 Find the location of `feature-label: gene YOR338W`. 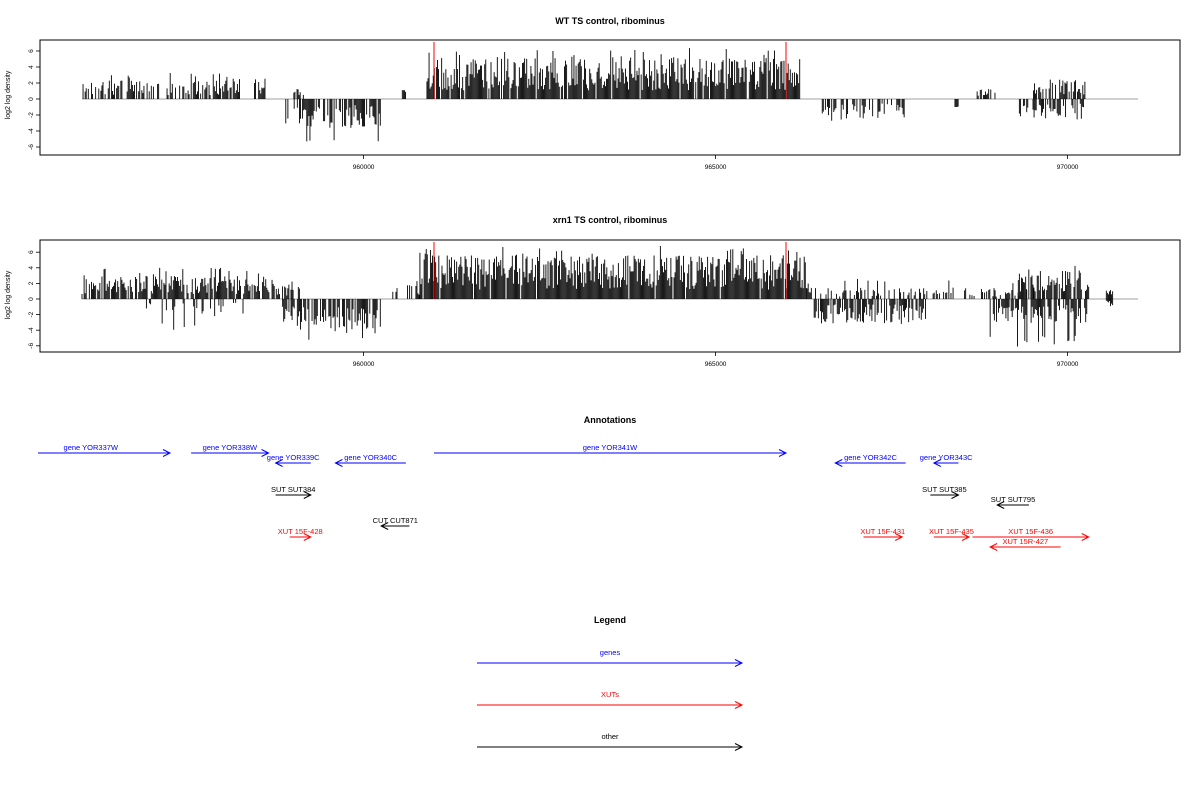

feature-label: gene YOR338W is located at coordinates (230, 447).